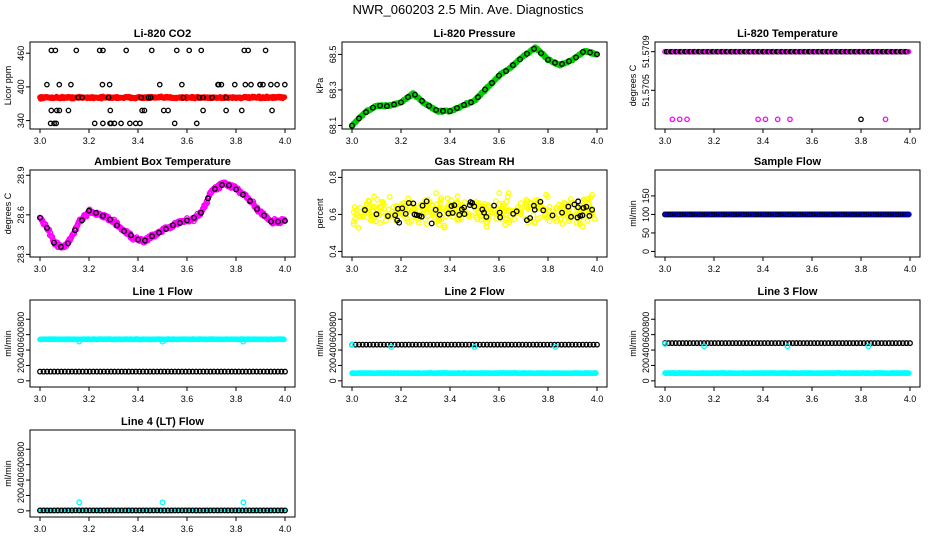 Image resolution: width=936 pixels, height=540 pixels. What do you see at coordinates (21, 319) in the screenshot?
I see `y-tick-label: 800` at bounding box center [21, 319].